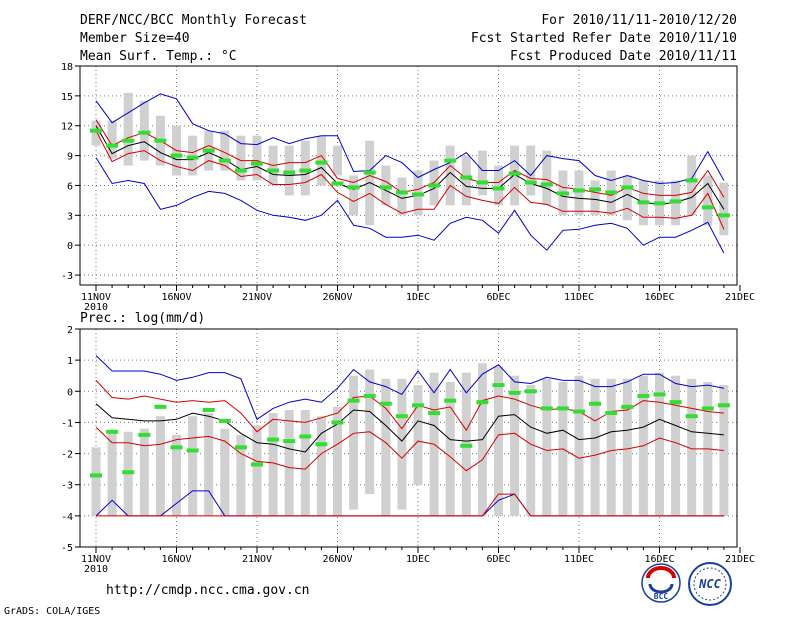 The image size is (800, 618). Describe the element at coordinates (208, 590) in the screenshot. I see `source-url: http://cmdp.ncc.cma.gov.cn` at that location.